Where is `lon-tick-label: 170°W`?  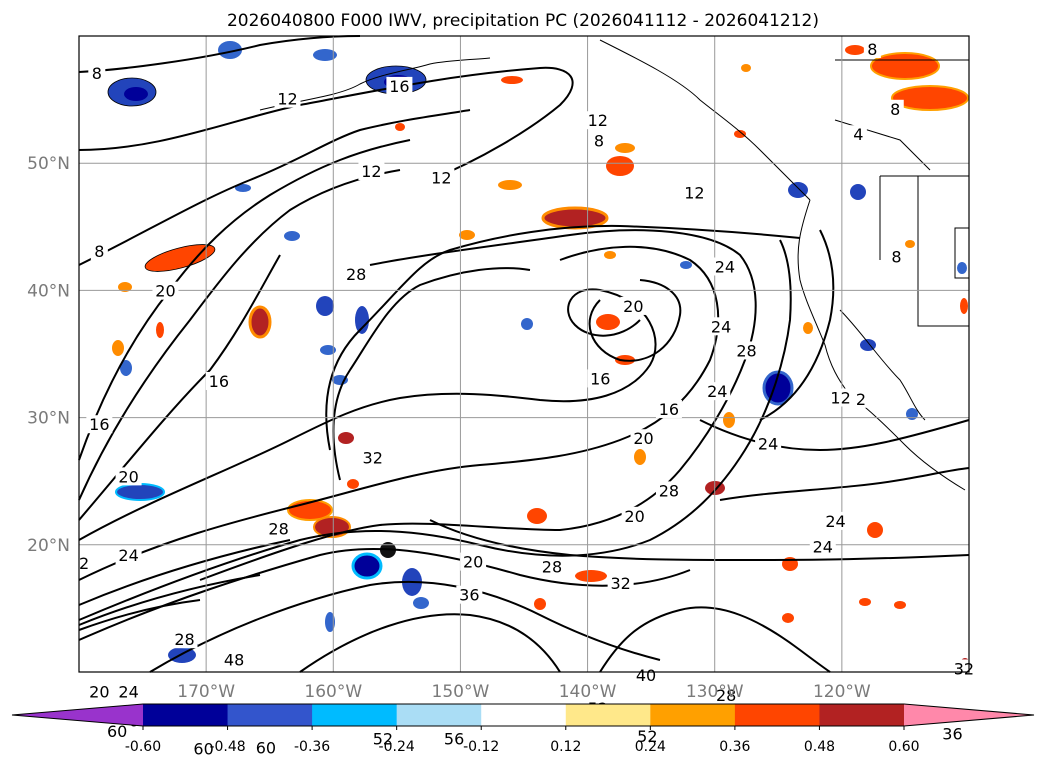 lon-tick-label: 170°W is located at coordinates (206, 692).